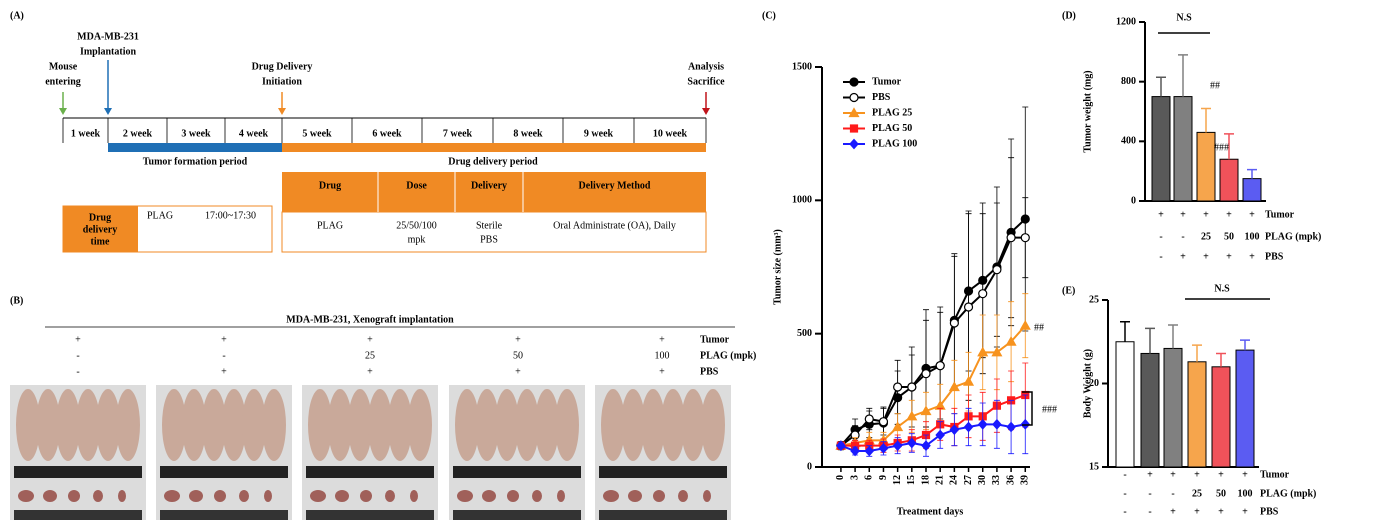 Image resolution: width=1379 pixels, height=525 pixels. I want to click on legend-label: PLAG 50, so click(892, 128).